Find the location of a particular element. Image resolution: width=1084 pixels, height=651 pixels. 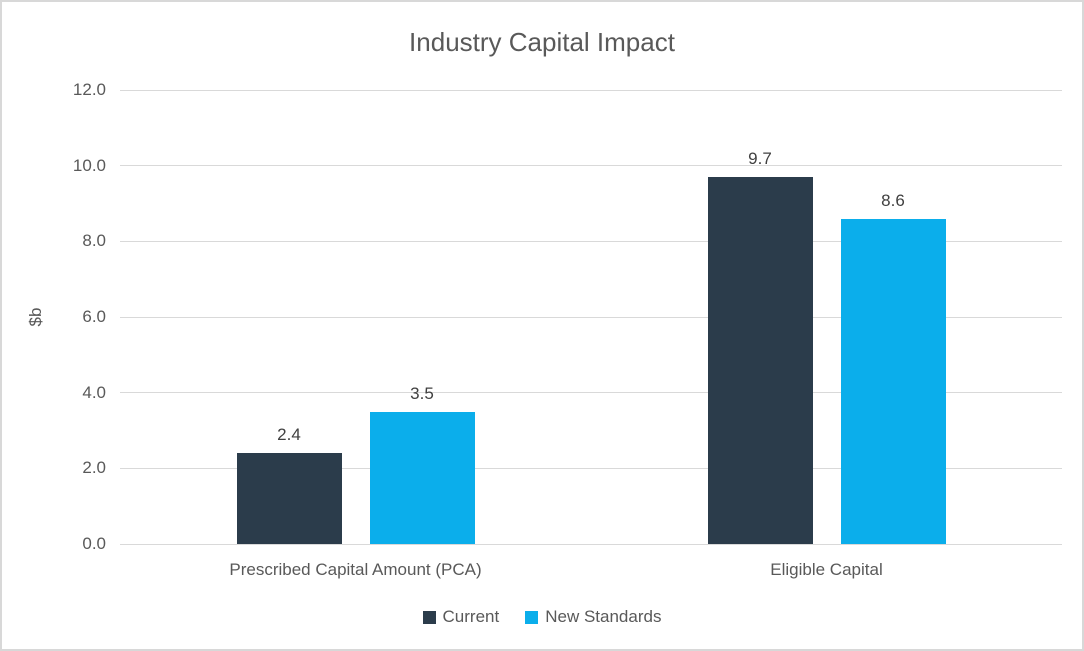

legend-item-new-standards: New Standards is located at coordinates (593, 617).